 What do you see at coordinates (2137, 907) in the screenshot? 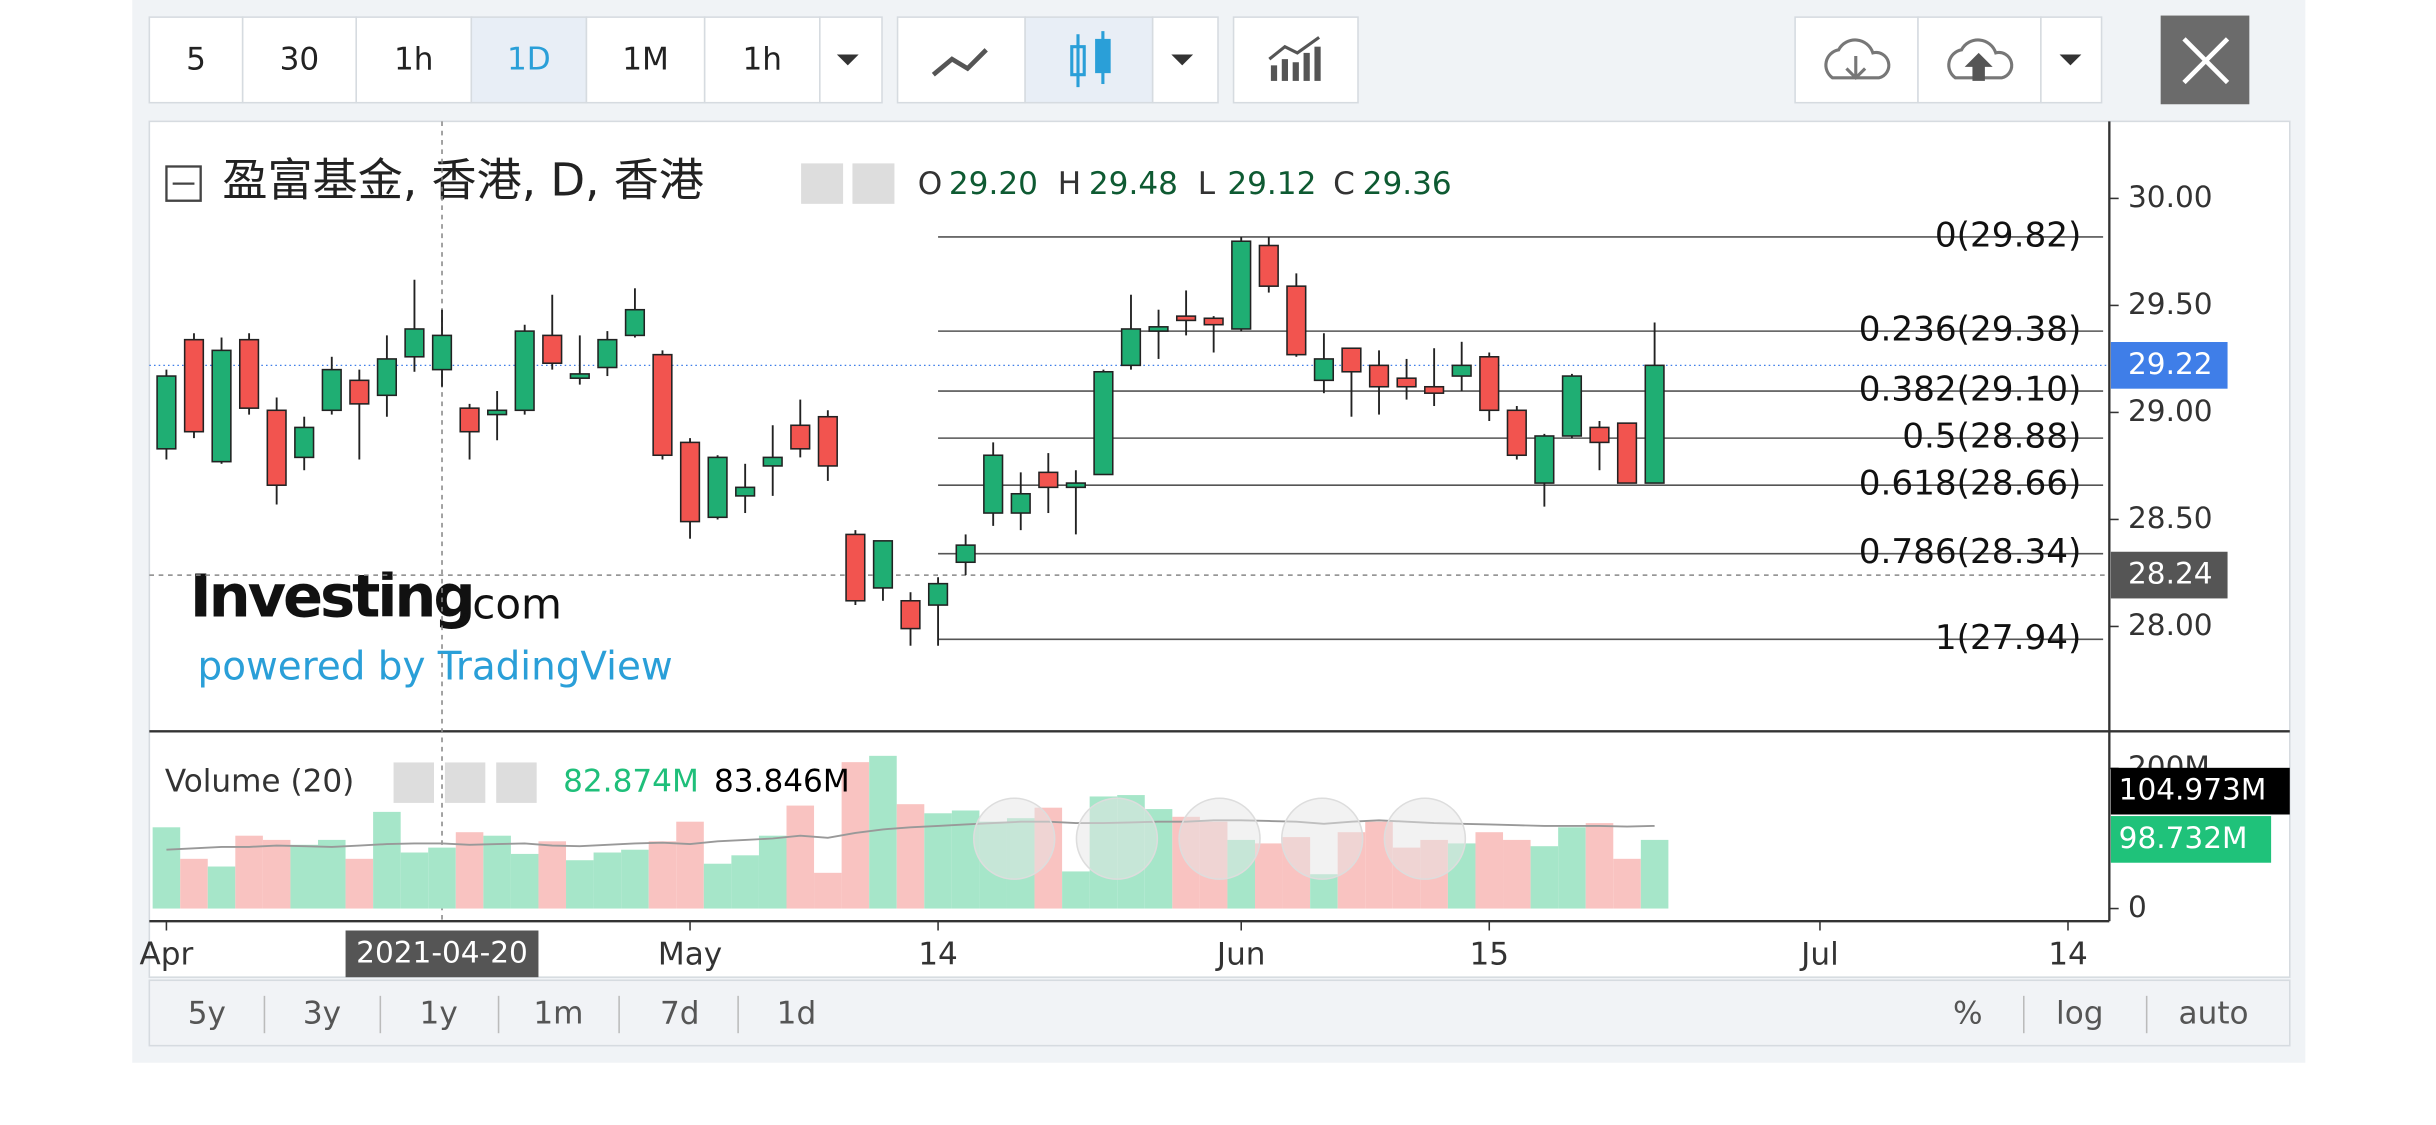
I see `volume-tick-label: 0` at bounding box center [2137, 907].